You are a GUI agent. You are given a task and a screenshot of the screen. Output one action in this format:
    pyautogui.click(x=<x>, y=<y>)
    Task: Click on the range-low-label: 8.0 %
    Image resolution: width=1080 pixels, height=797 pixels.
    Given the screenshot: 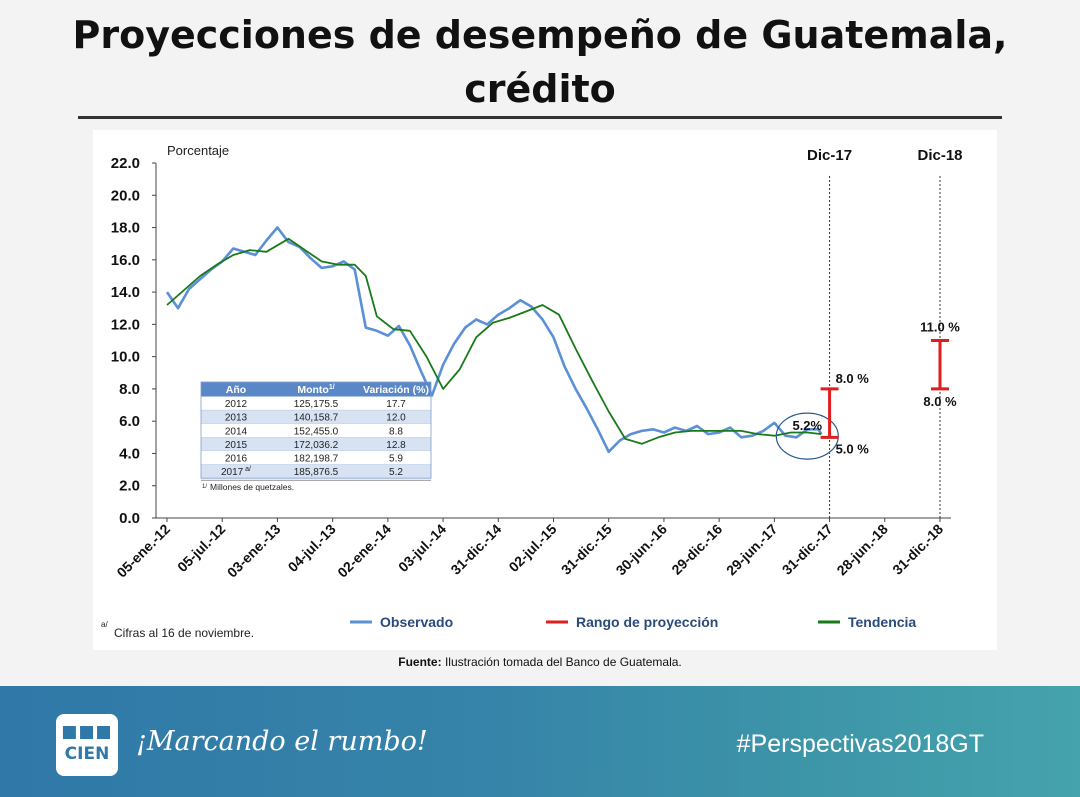 What is the action you would take?
    pyautogui.click(x=940, y=401)
    